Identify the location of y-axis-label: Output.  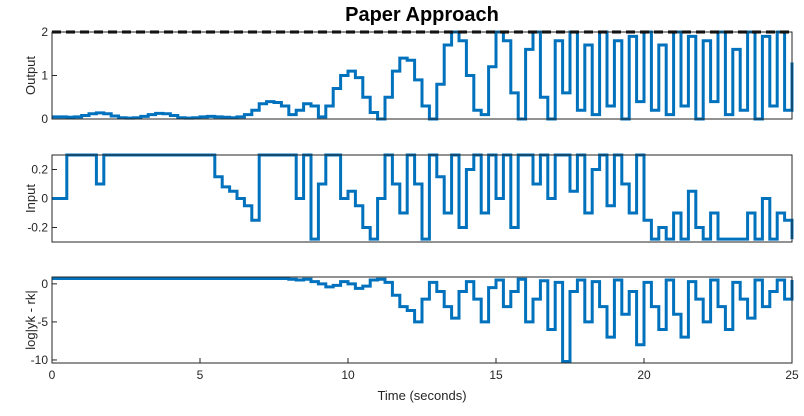
(30, 75).